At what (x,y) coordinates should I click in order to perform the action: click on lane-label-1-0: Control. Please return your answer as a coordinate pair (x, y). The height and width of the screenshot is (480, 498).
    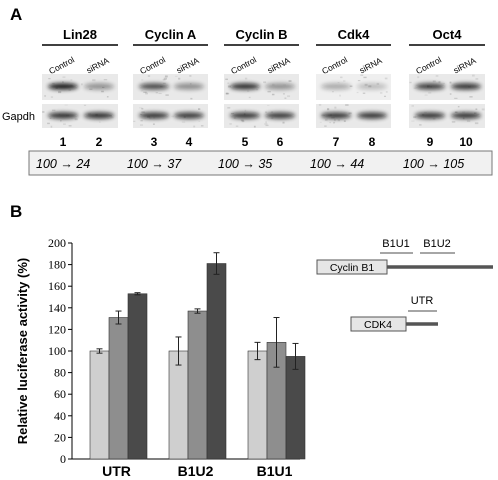
    Looking at the image, I should click on (152, 65).